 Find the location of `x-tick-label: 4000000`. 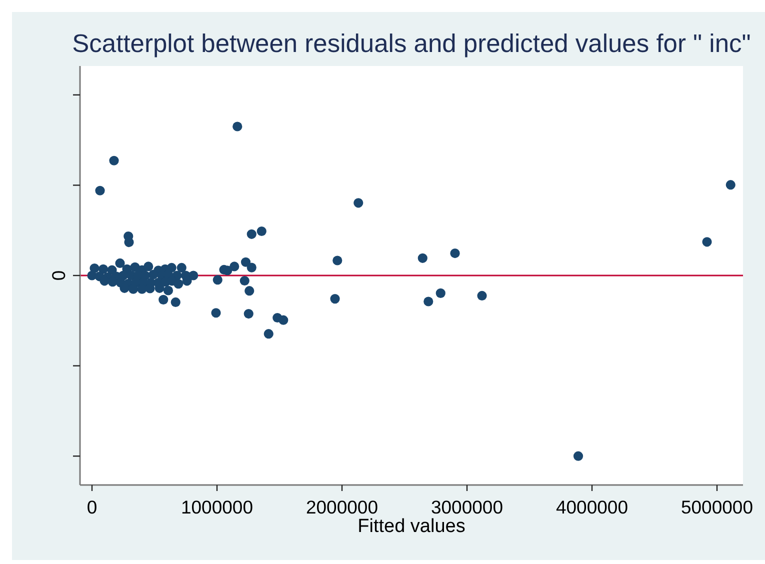

x-tick-label: 4000000 is located at coordinates (592, 507).